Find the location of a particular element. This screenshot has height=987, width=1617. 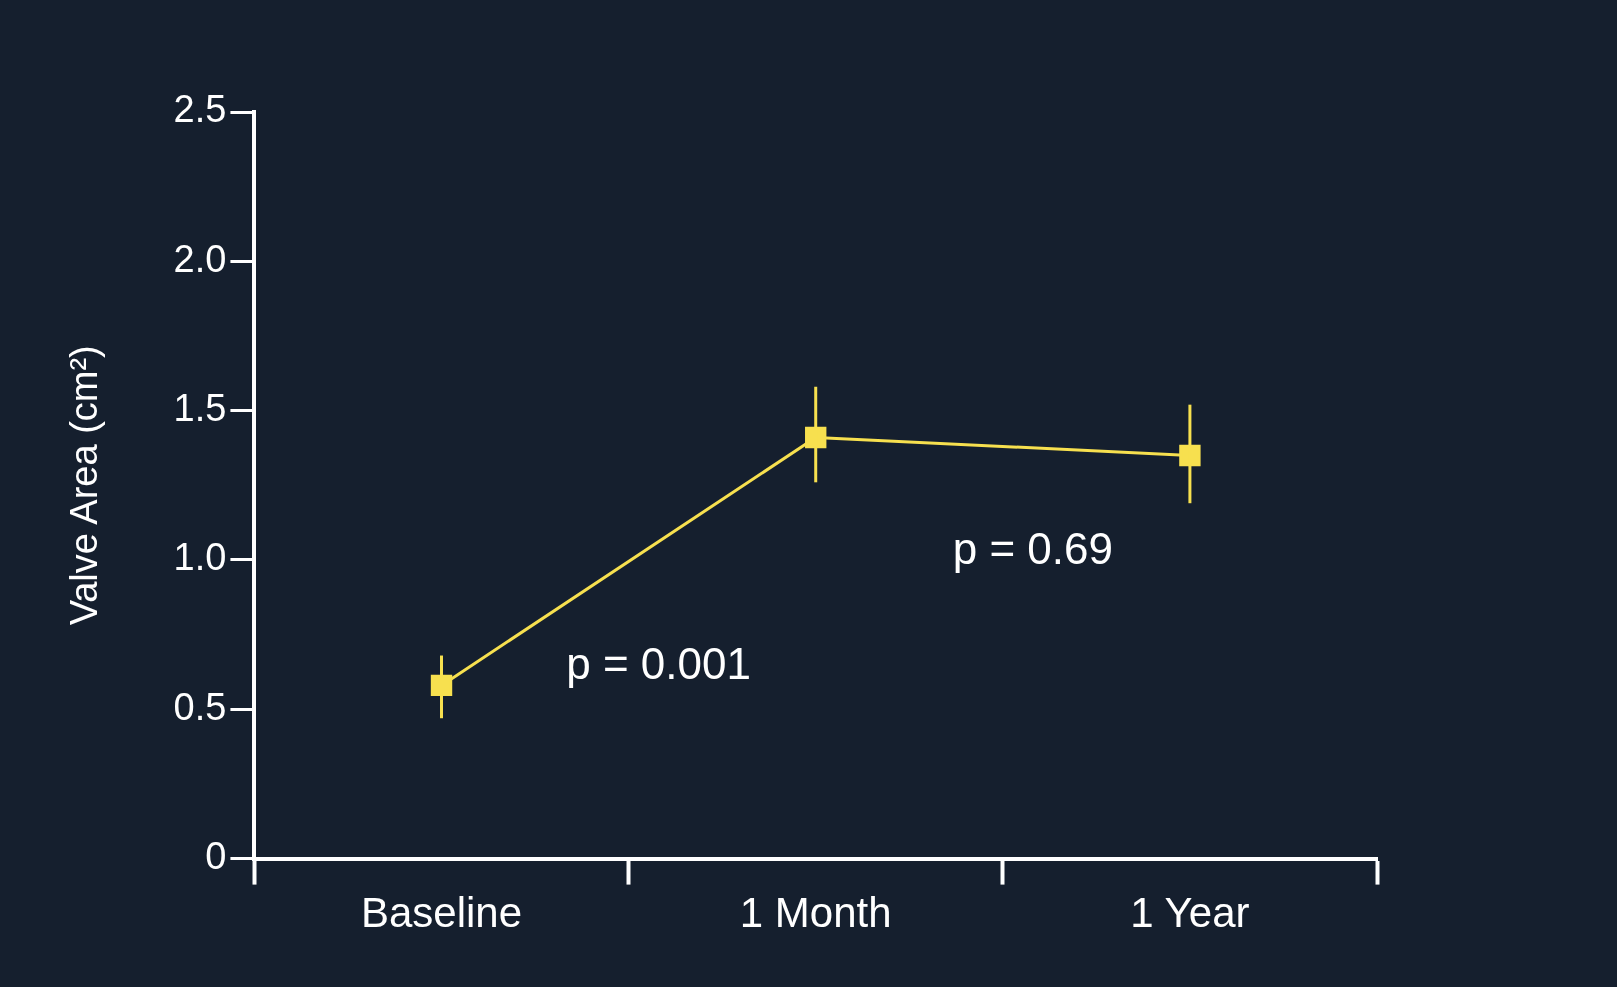

y-tick-label: 1.5 is located at coordinates (200, 408).